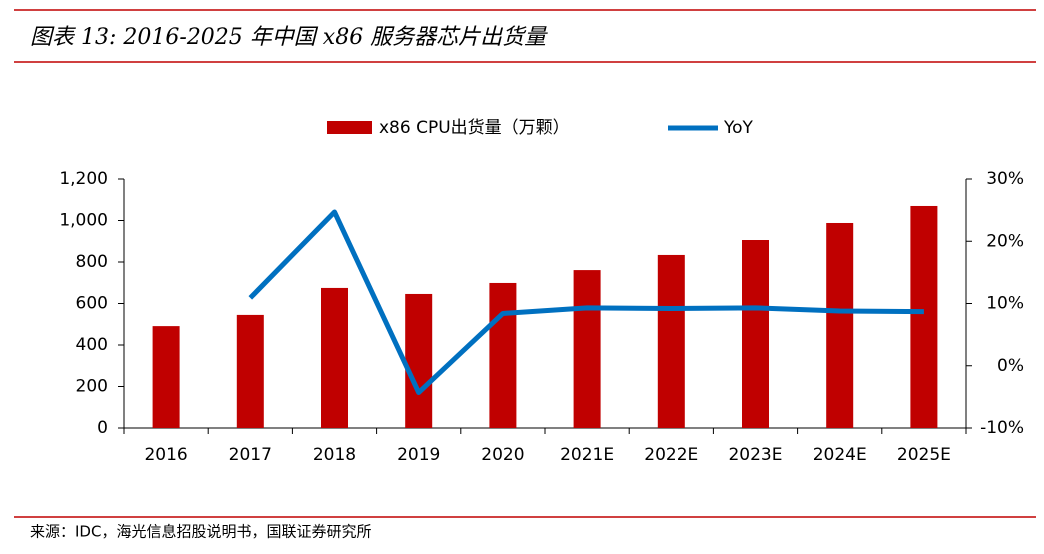 This screenshot has height=554, width=1044. What do you see at coordinates (92, 262) in the screenshot?
I see `y-tick-label: 800` at bounding box center [92, 262].